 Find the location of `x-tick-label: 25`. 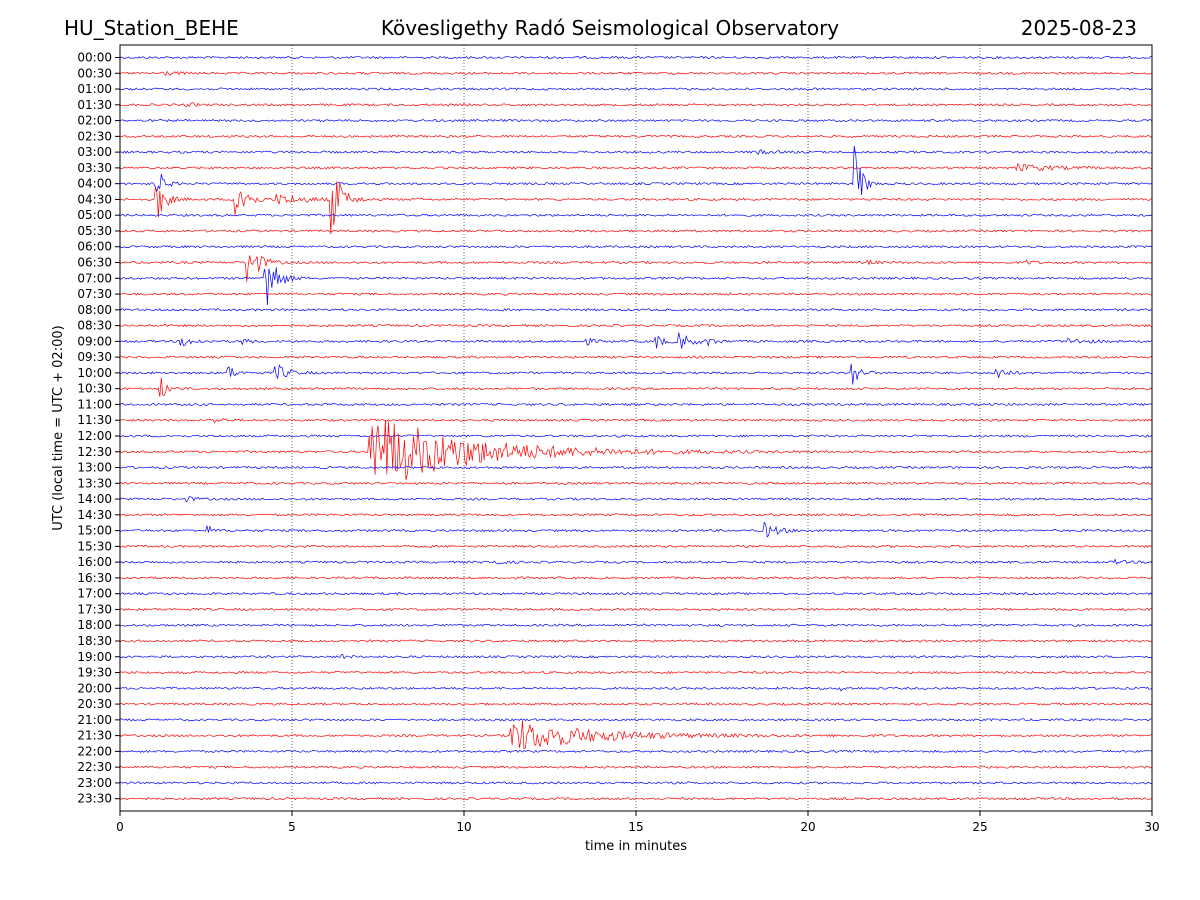

x-tick-label: 25 is located at coordinates (979, 827).